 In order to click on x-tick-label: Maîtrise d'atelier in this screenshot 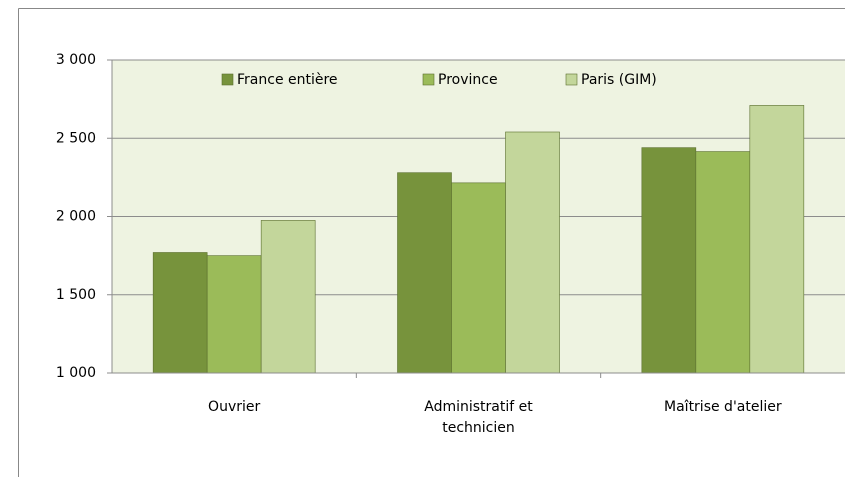, I will do `click(723, 407)`.